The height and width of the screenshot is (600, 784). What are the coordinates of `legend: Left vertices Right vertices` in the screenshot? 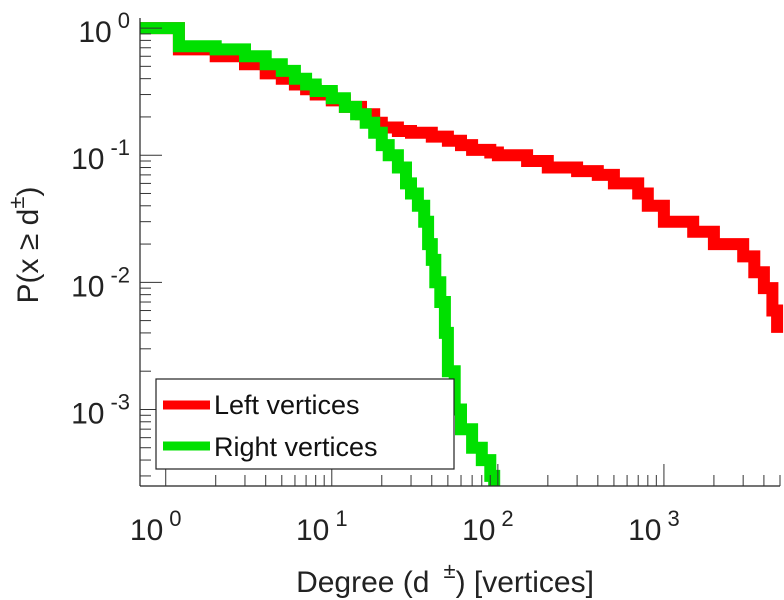 It's located at (305, 424).